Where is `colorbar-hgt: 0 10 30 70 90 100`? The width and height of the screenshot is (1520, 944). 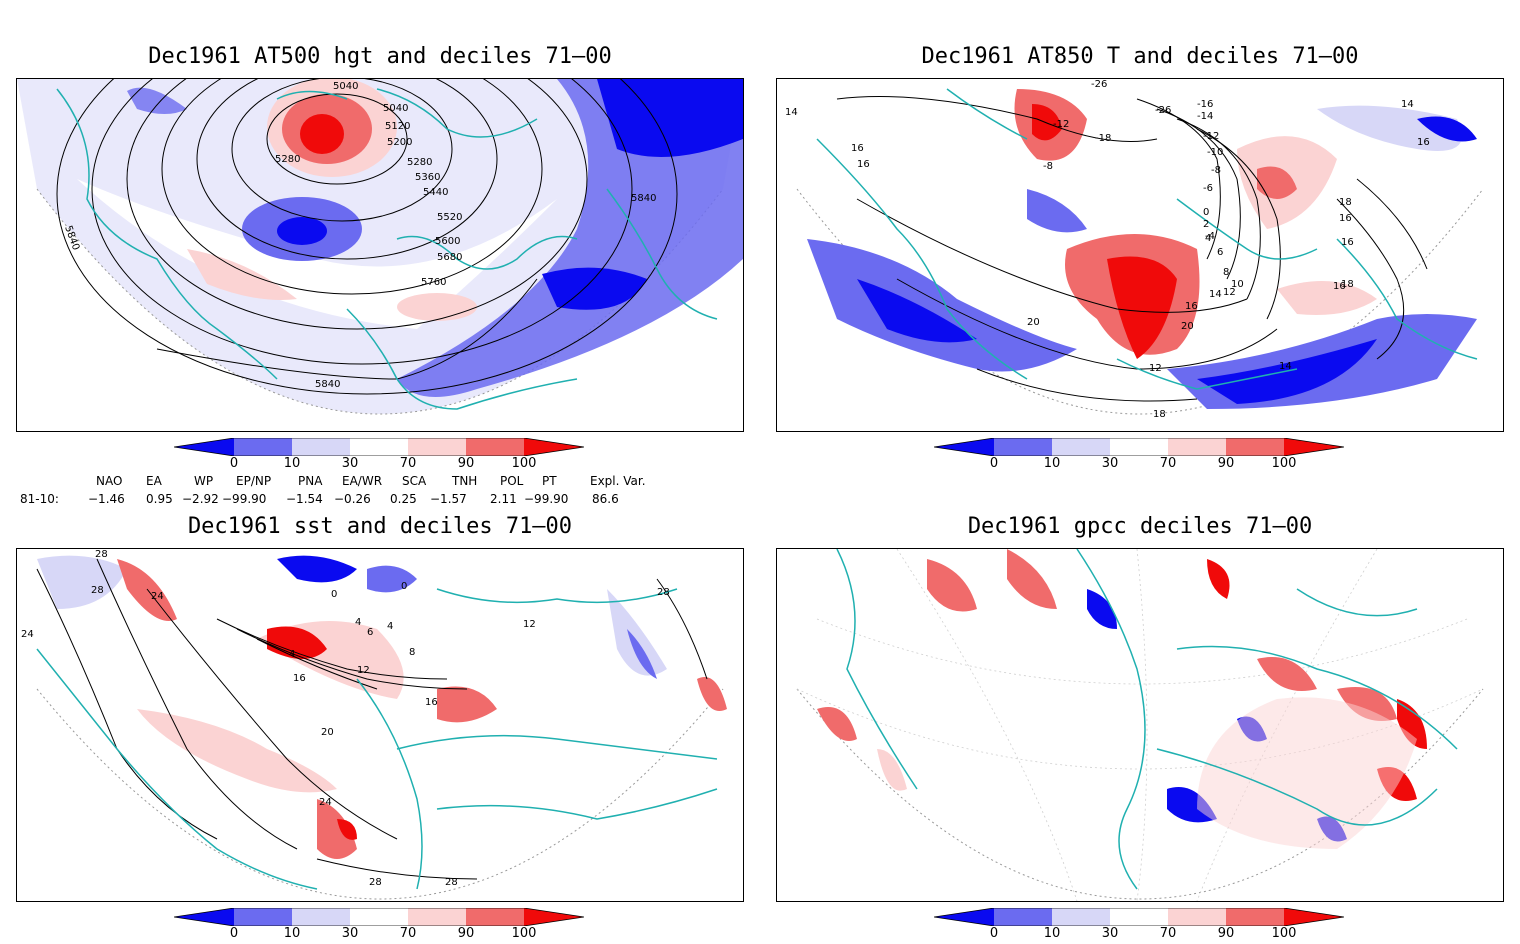 colorbar-hgt: 0 10 30 70 90 100 is located at coordinates (379, 455).